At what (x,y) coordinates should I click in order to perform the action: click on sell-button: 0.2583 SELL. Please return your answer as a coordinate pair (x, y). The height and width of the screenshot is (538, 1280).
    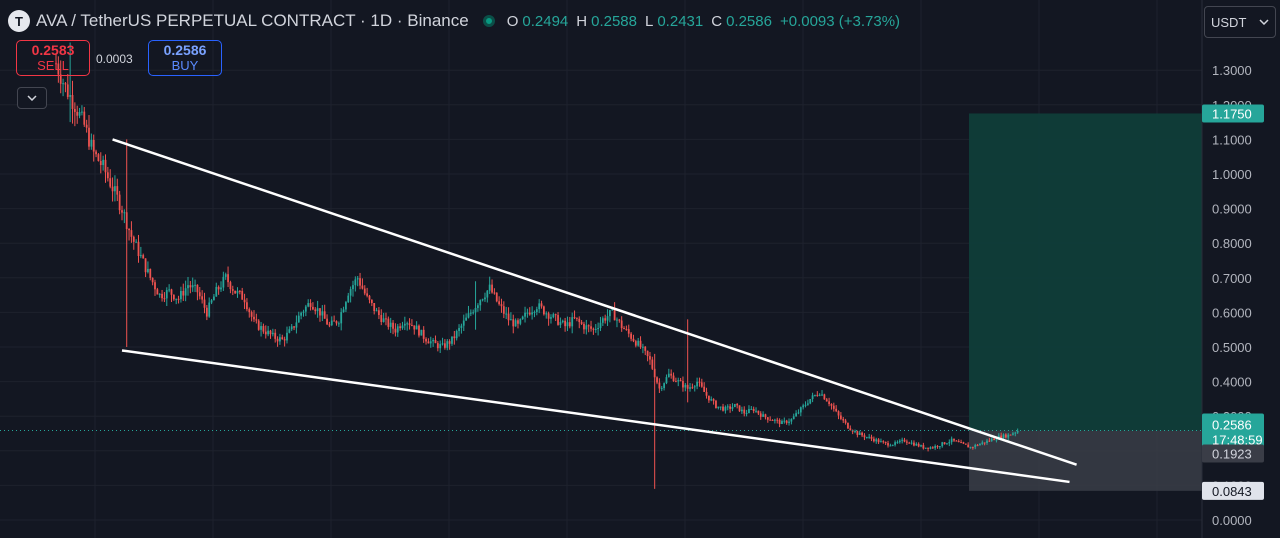
    Looking at the image, I should click on (53, 58).